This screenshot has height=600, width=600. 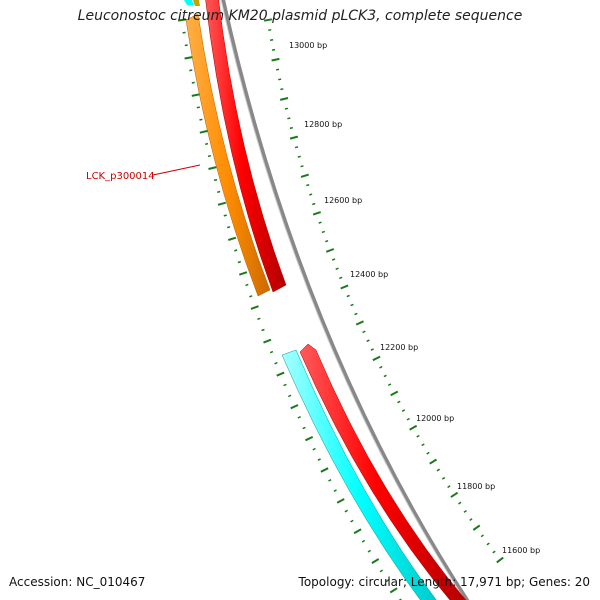 What do you see at coordinates (360, 474) in the screenshot?
I see `gene-cyan-lower` at bounding box center [360, 474].